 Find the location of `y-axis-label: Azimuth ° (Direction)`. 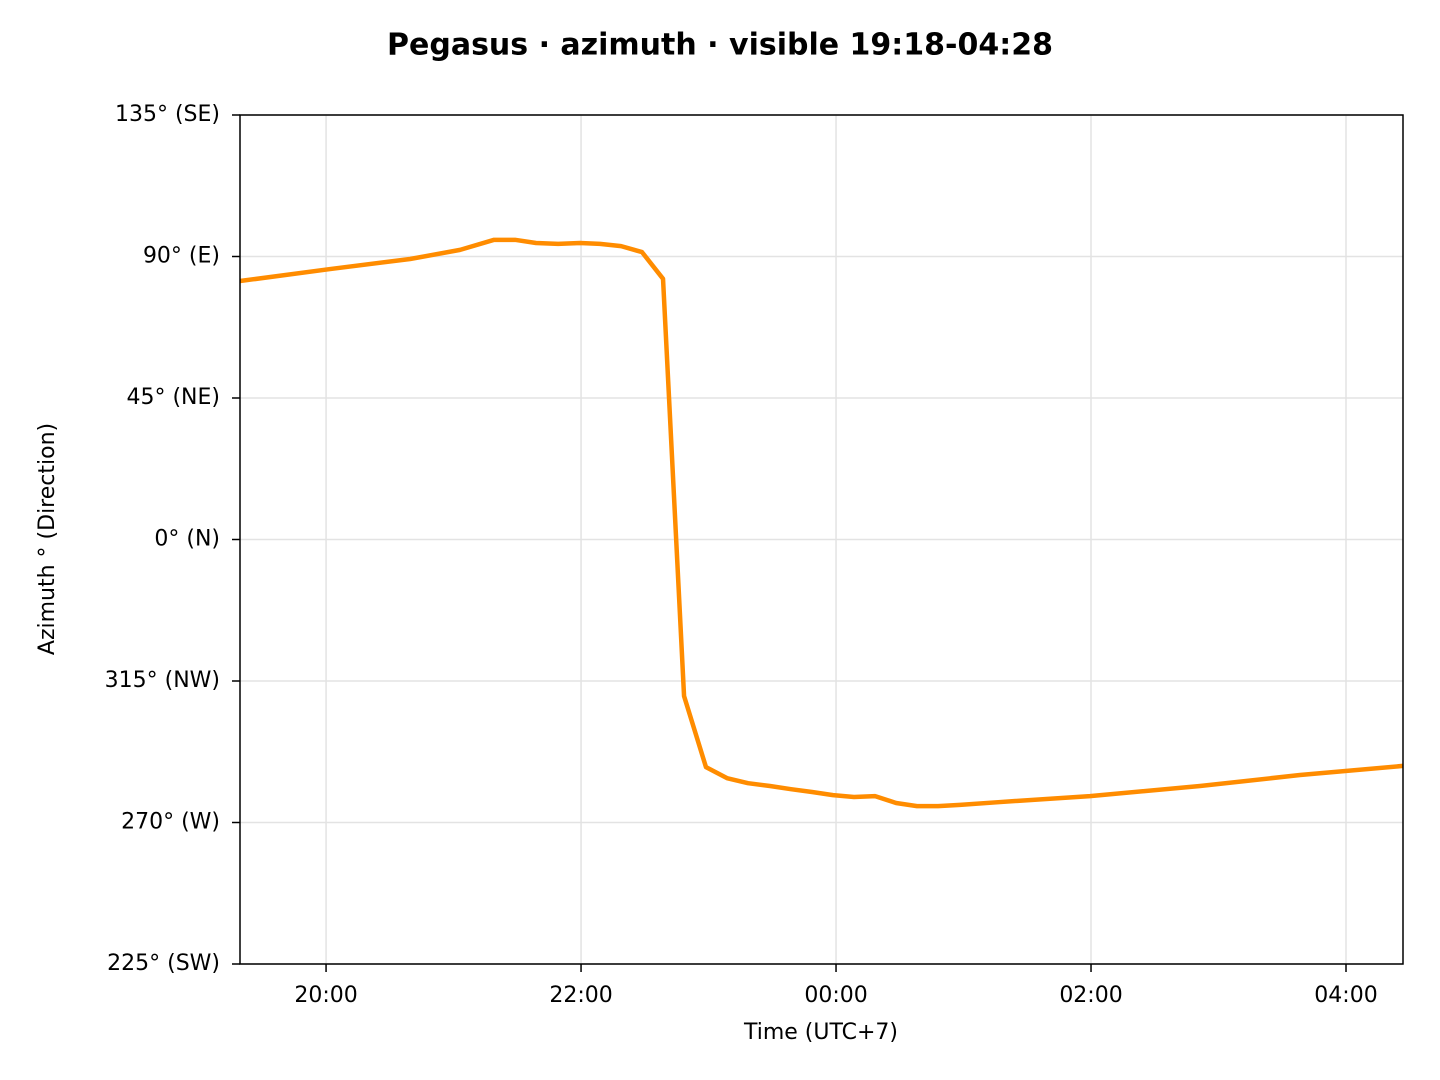

y-axis-label: Azimuth ° (Direction) is located at coordinates (47, 539).